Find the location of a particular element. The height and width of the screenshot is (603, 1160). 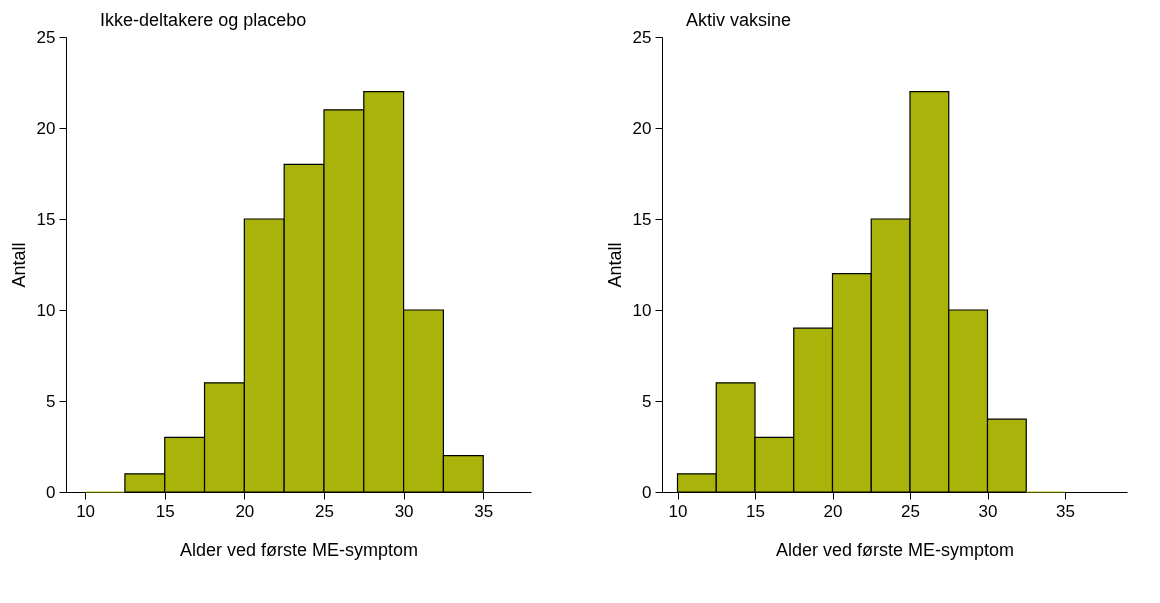

chart-title: Ikke-deltakere og placebo is located at coordinates (203, 20).